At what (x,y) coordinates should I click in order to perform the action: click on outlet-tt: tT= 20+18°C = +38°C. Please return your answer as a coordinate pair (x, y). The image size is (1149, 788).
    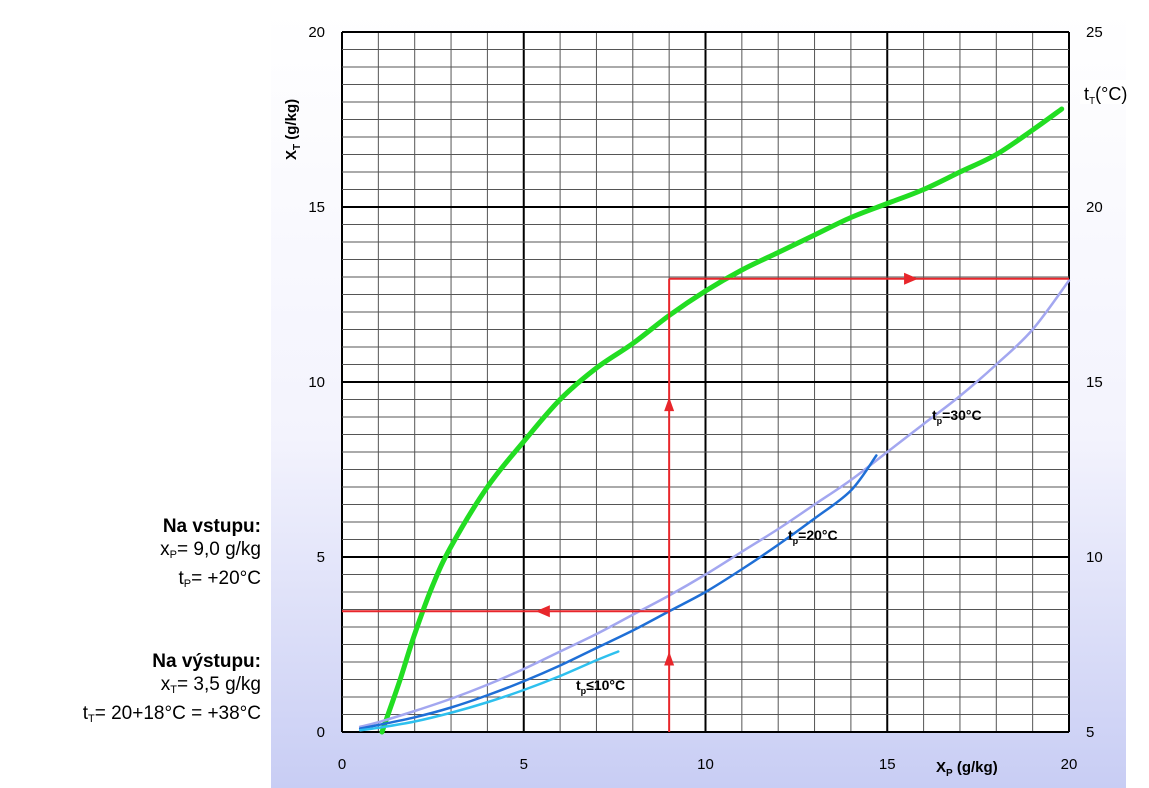
    Looking at the image, I should click on (171, 714).